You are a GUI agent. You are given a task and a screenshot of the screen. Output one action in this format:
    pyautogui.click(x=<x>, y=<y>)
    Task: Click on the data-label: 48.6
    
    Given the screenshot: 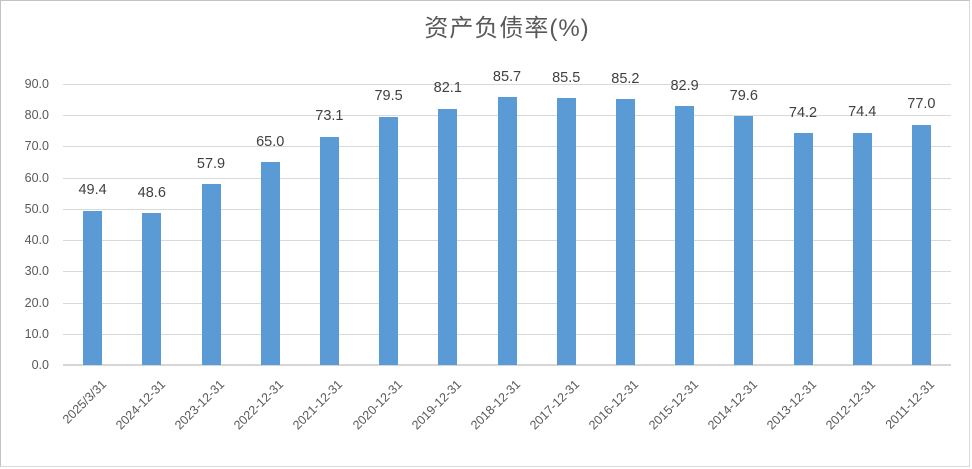 What is the action you would take?
    pyautogui.click(x=151, y=192)
    